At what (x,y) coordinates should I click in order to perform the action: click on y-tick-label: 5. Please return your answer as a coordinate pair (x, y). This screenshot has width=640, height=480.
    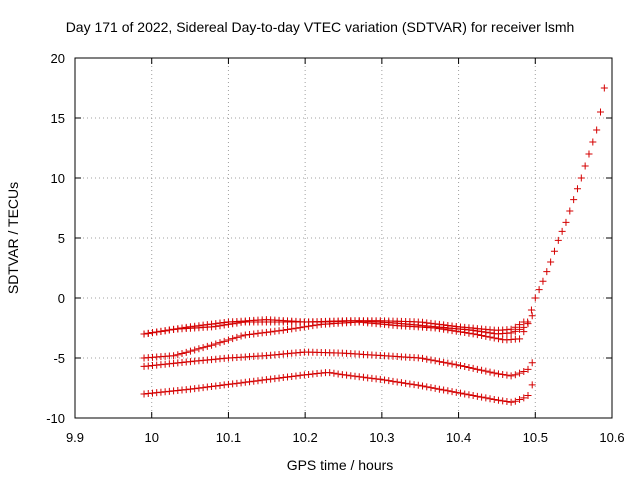
    Looking at the image, I should click on (61, 238).